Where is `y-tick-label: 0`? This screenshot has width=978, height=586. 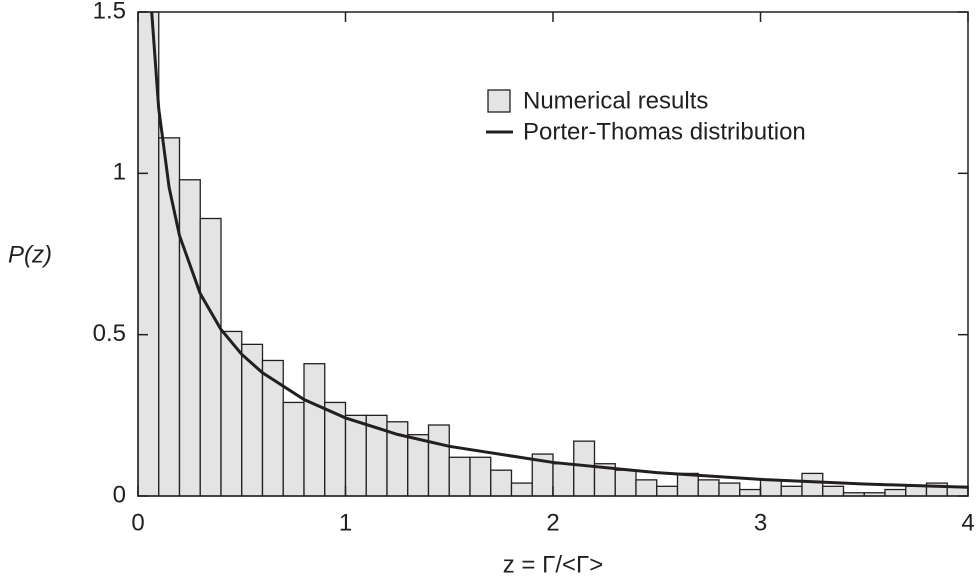 y-tick-label: 0 is located at coordinates (119, 494).